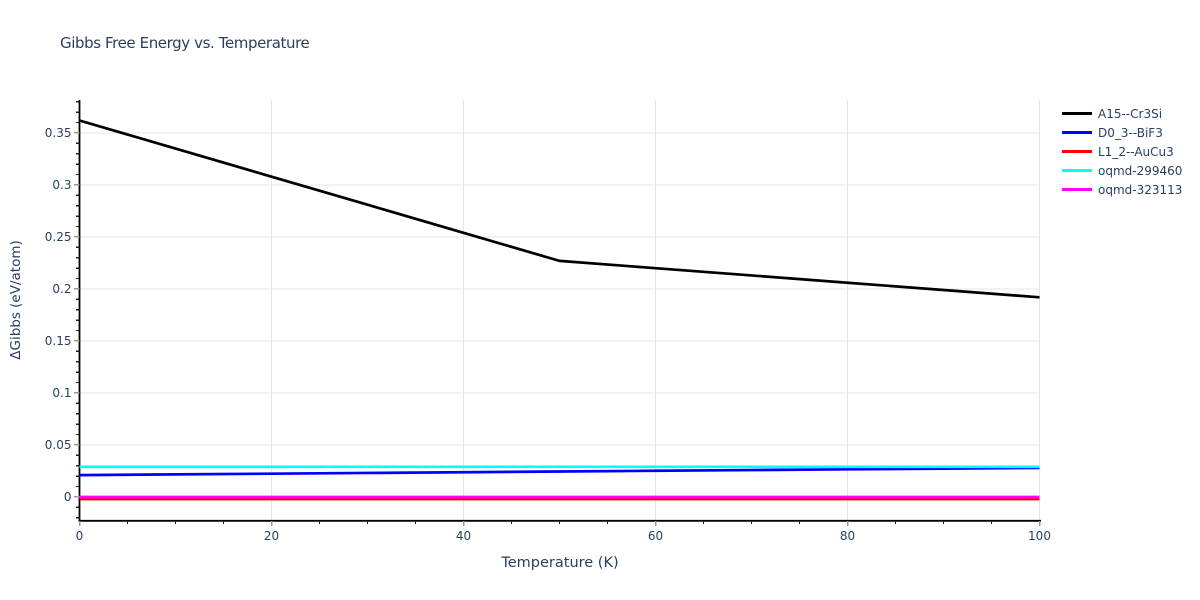 This screenshot has height=600, width=1200. Describe the element at coordinates (58, 237) in the screenshot. I see `y-tick-label: 0.25` at that location.